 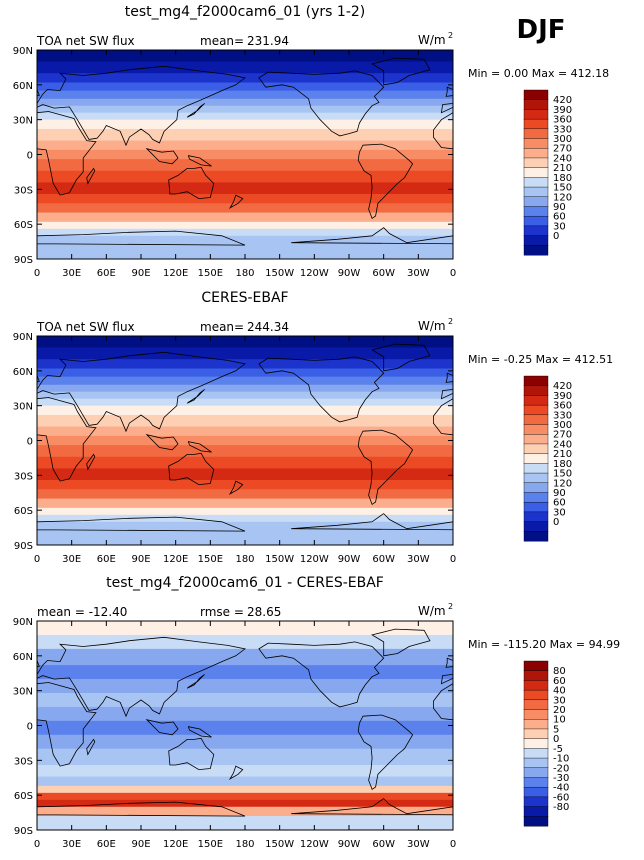 I want to click on continent-japan, so click(x=195, y=396).